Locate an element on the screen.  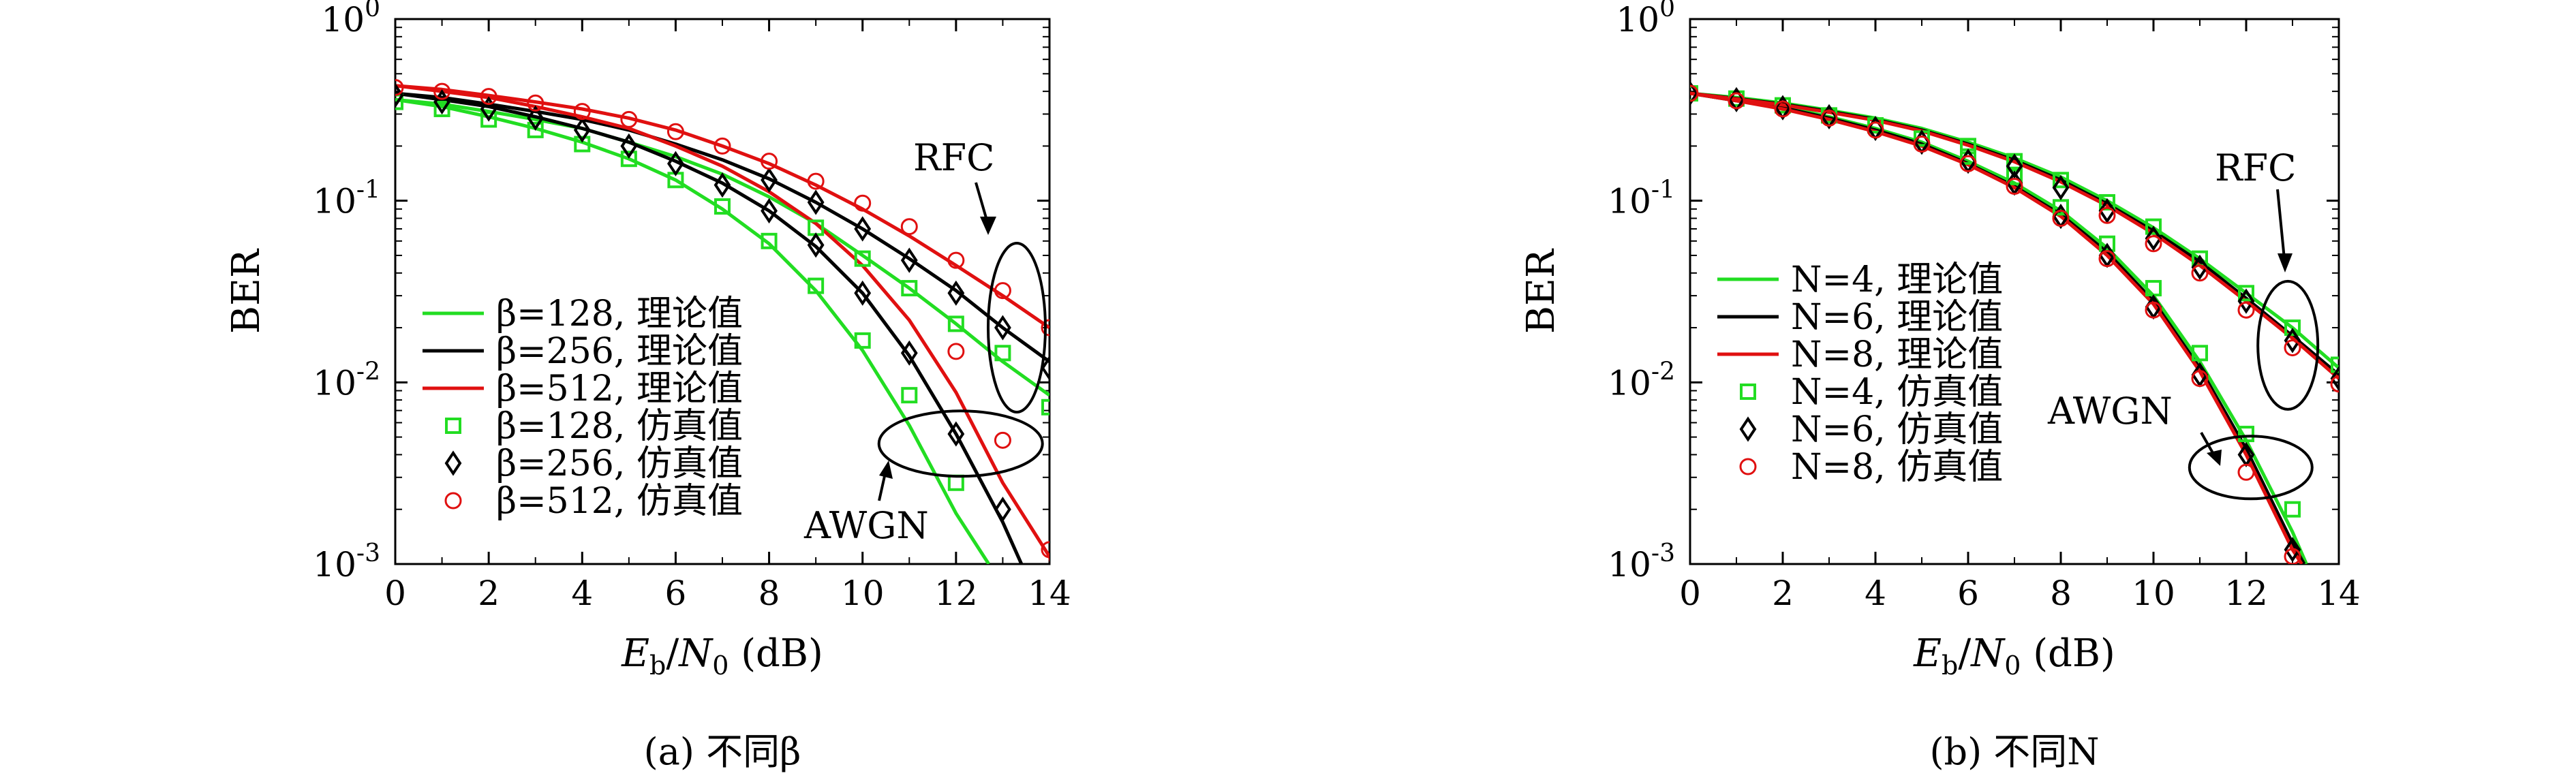
figure-caption: (b) 不同N is located at coordinates (2014, 751).